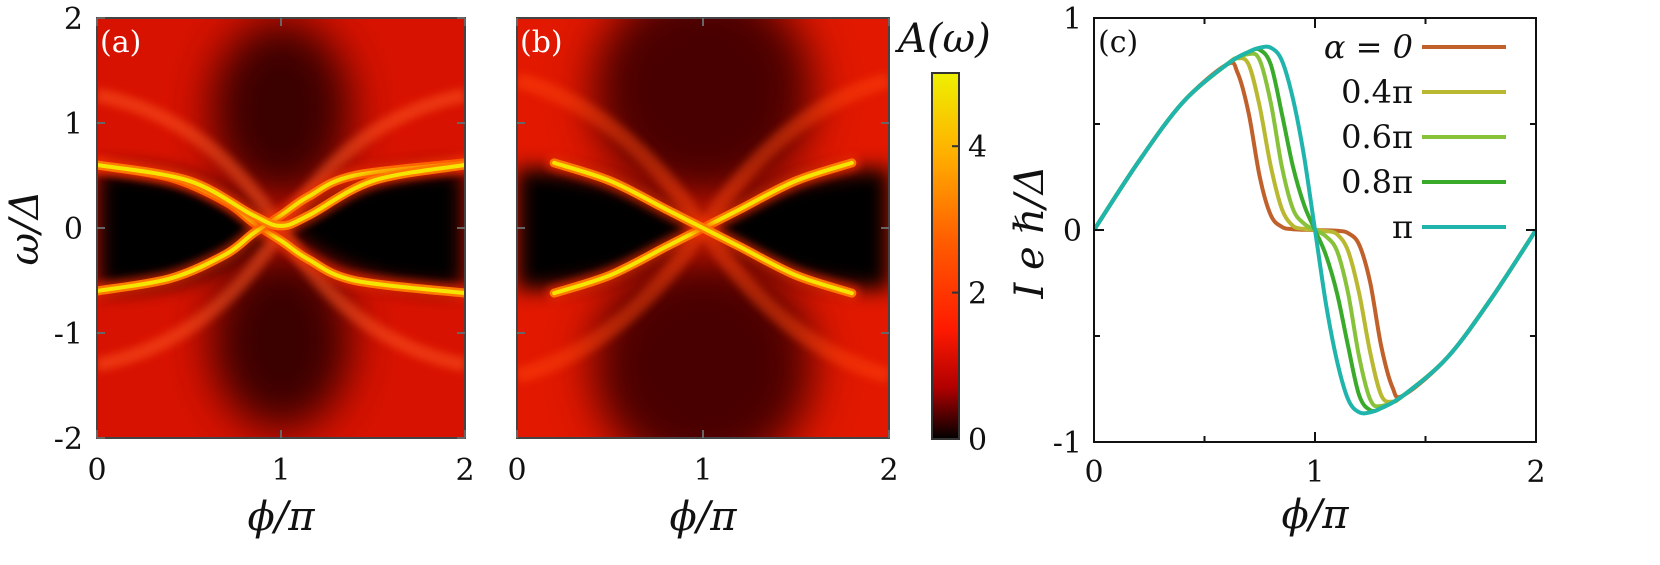 The width and height of the screenshot is (1660, 565). What do you see at coordinates (1118, 42) in the screenshot?
I see `panel-label-c: (c)` at bounding box center [1118, 42].